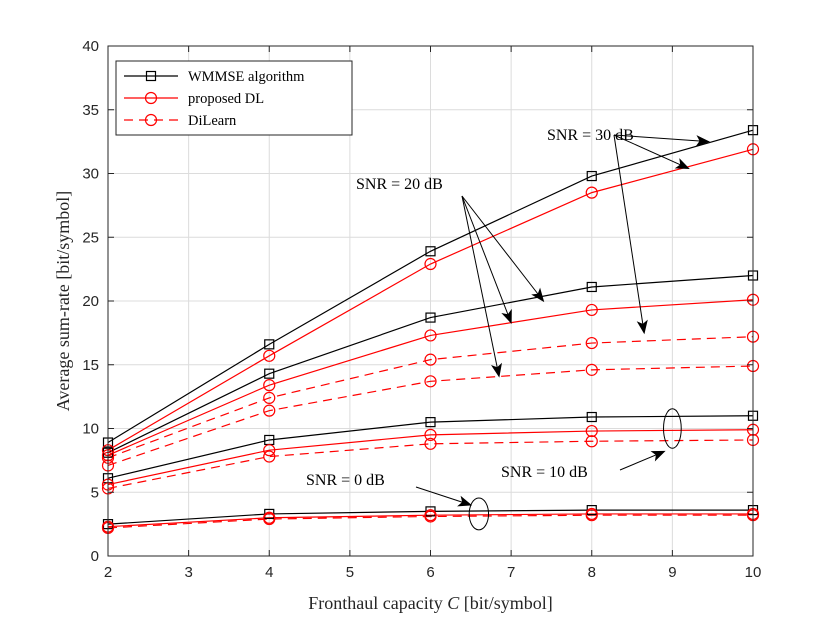  Describe the element at coordinates (90, 365) in the screenshot. I see `y-tick-label: 15` at that location.